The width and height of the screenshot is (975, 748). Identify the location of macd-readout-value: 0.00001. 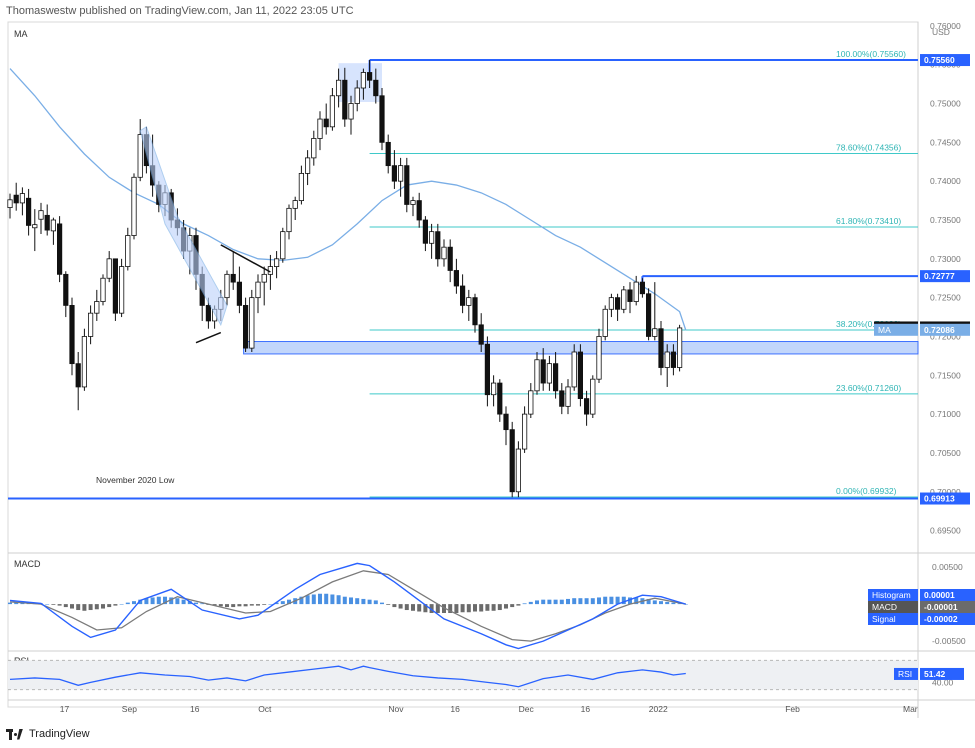
(939, 595).